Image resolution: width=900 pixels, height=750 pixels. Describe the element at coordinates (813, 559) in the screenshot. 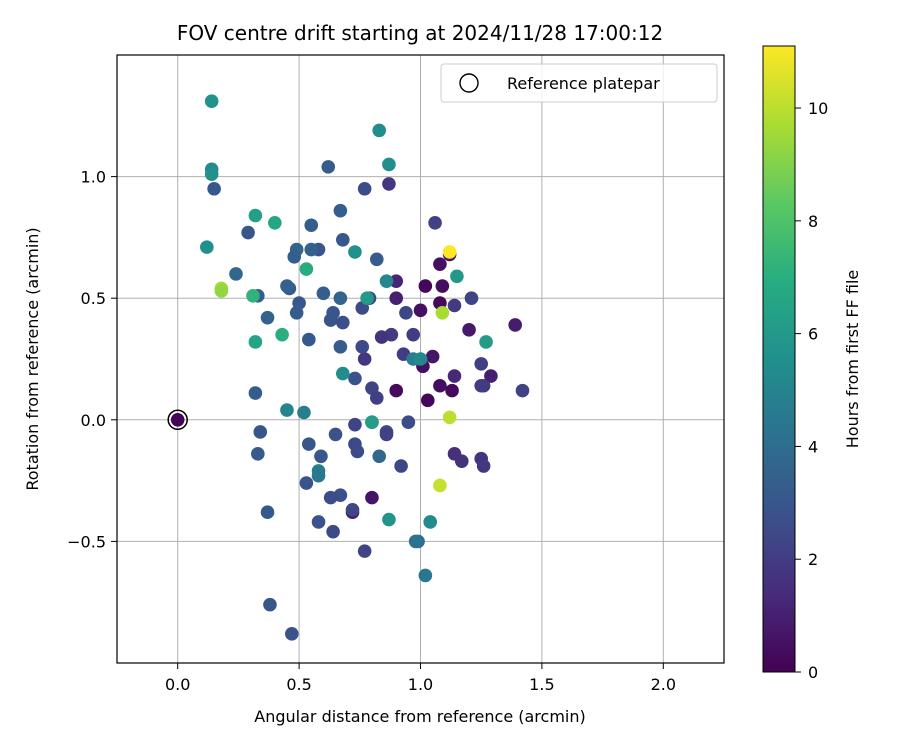

I see `colorbar-tick-label: 2` at that location.